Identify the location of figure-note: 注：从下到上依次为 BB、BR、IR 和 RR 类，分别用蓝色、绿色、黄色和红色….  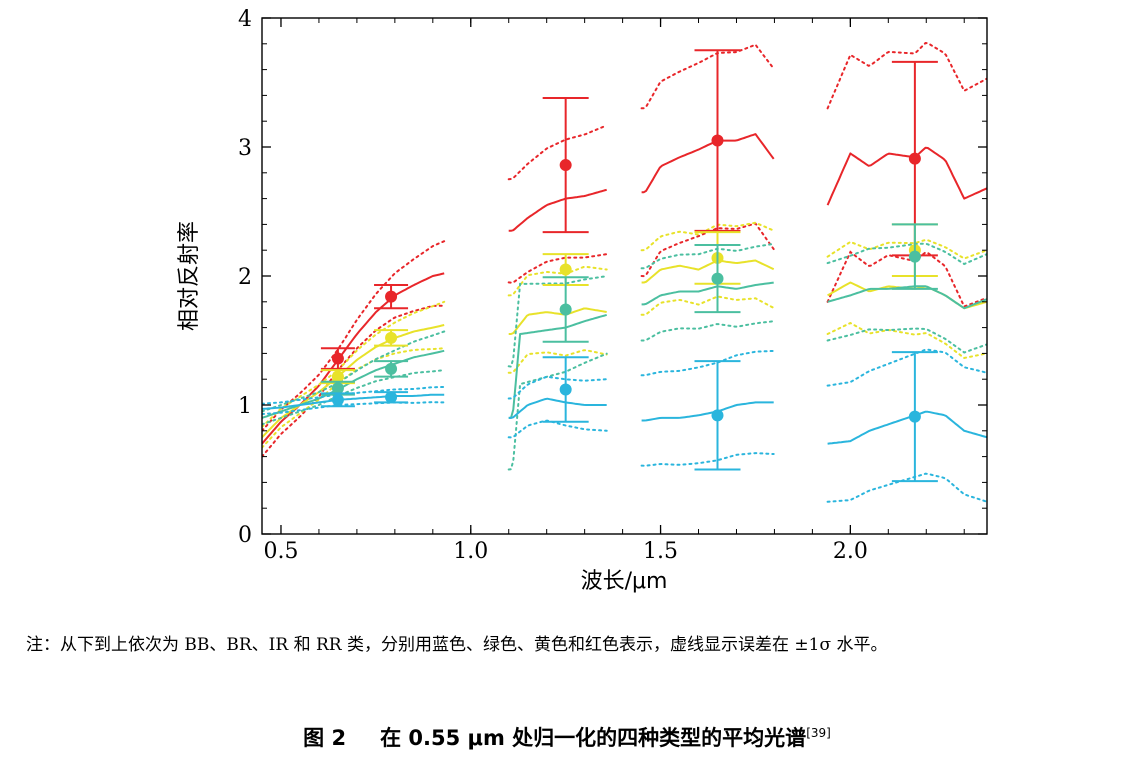
(457, 645).